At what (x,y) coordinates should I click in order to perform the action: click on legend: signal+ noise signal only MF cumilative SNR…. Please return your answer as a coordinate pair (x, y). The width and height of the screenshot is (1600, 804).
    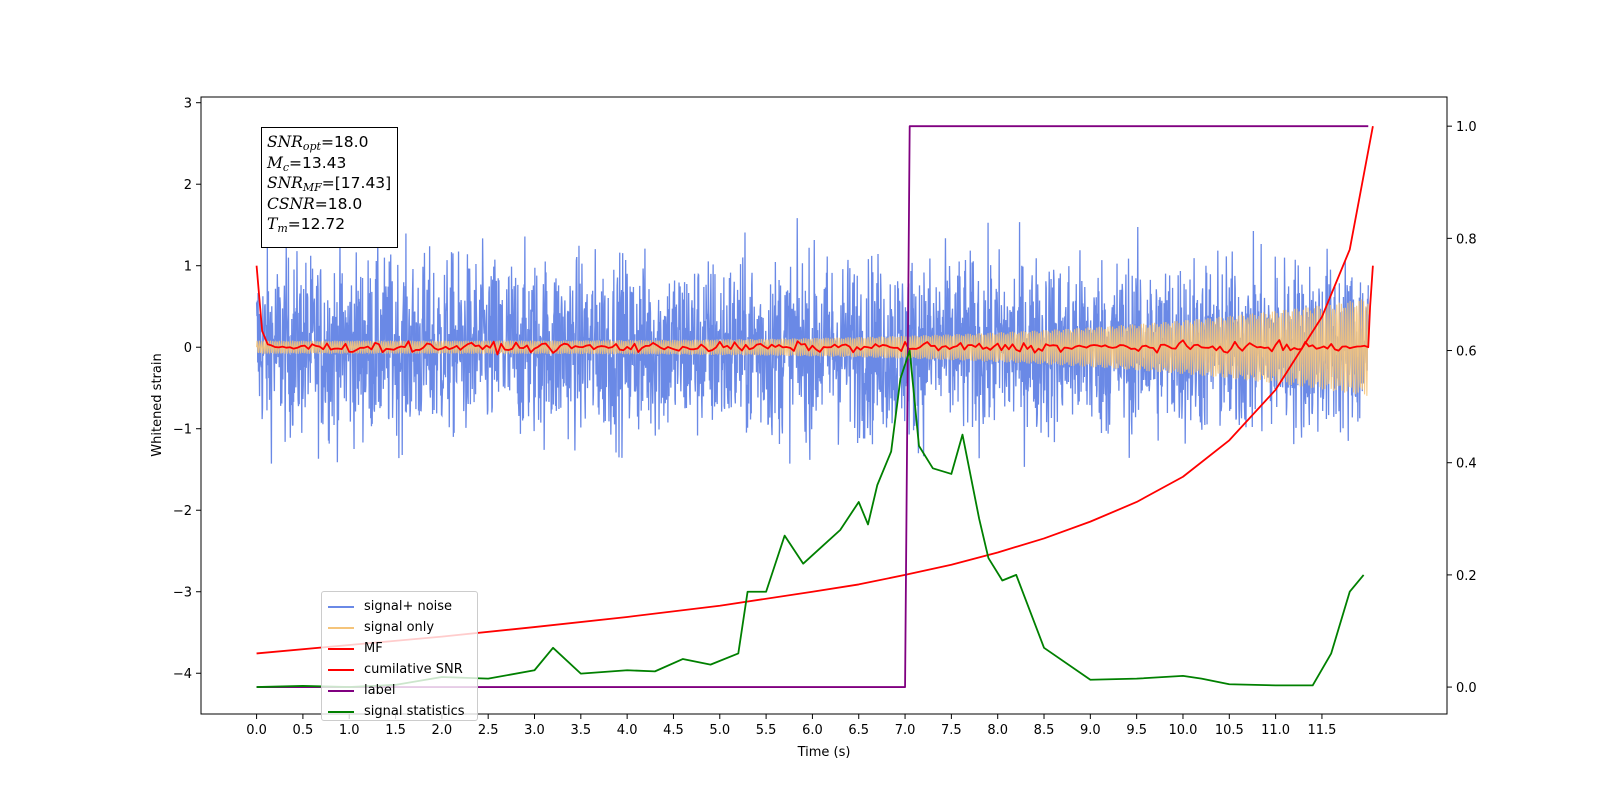
    Looking at the image, I should click on (399, 656).